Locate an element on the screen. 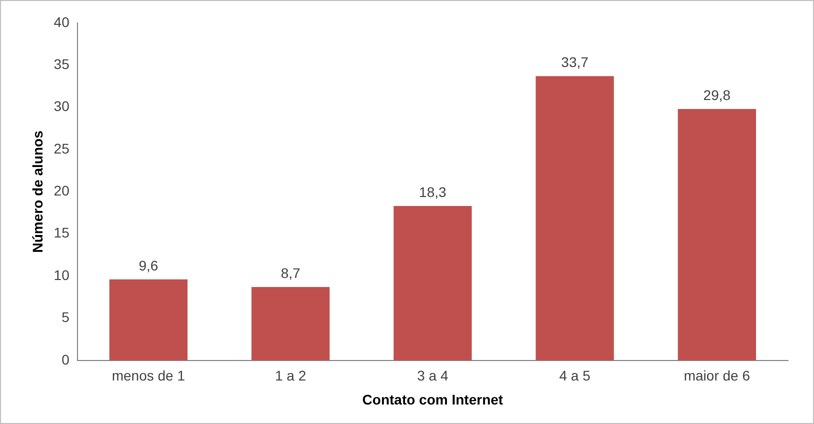 The image size is (814, 424). data-label: 18,3 is located at coordinates (433, 192).